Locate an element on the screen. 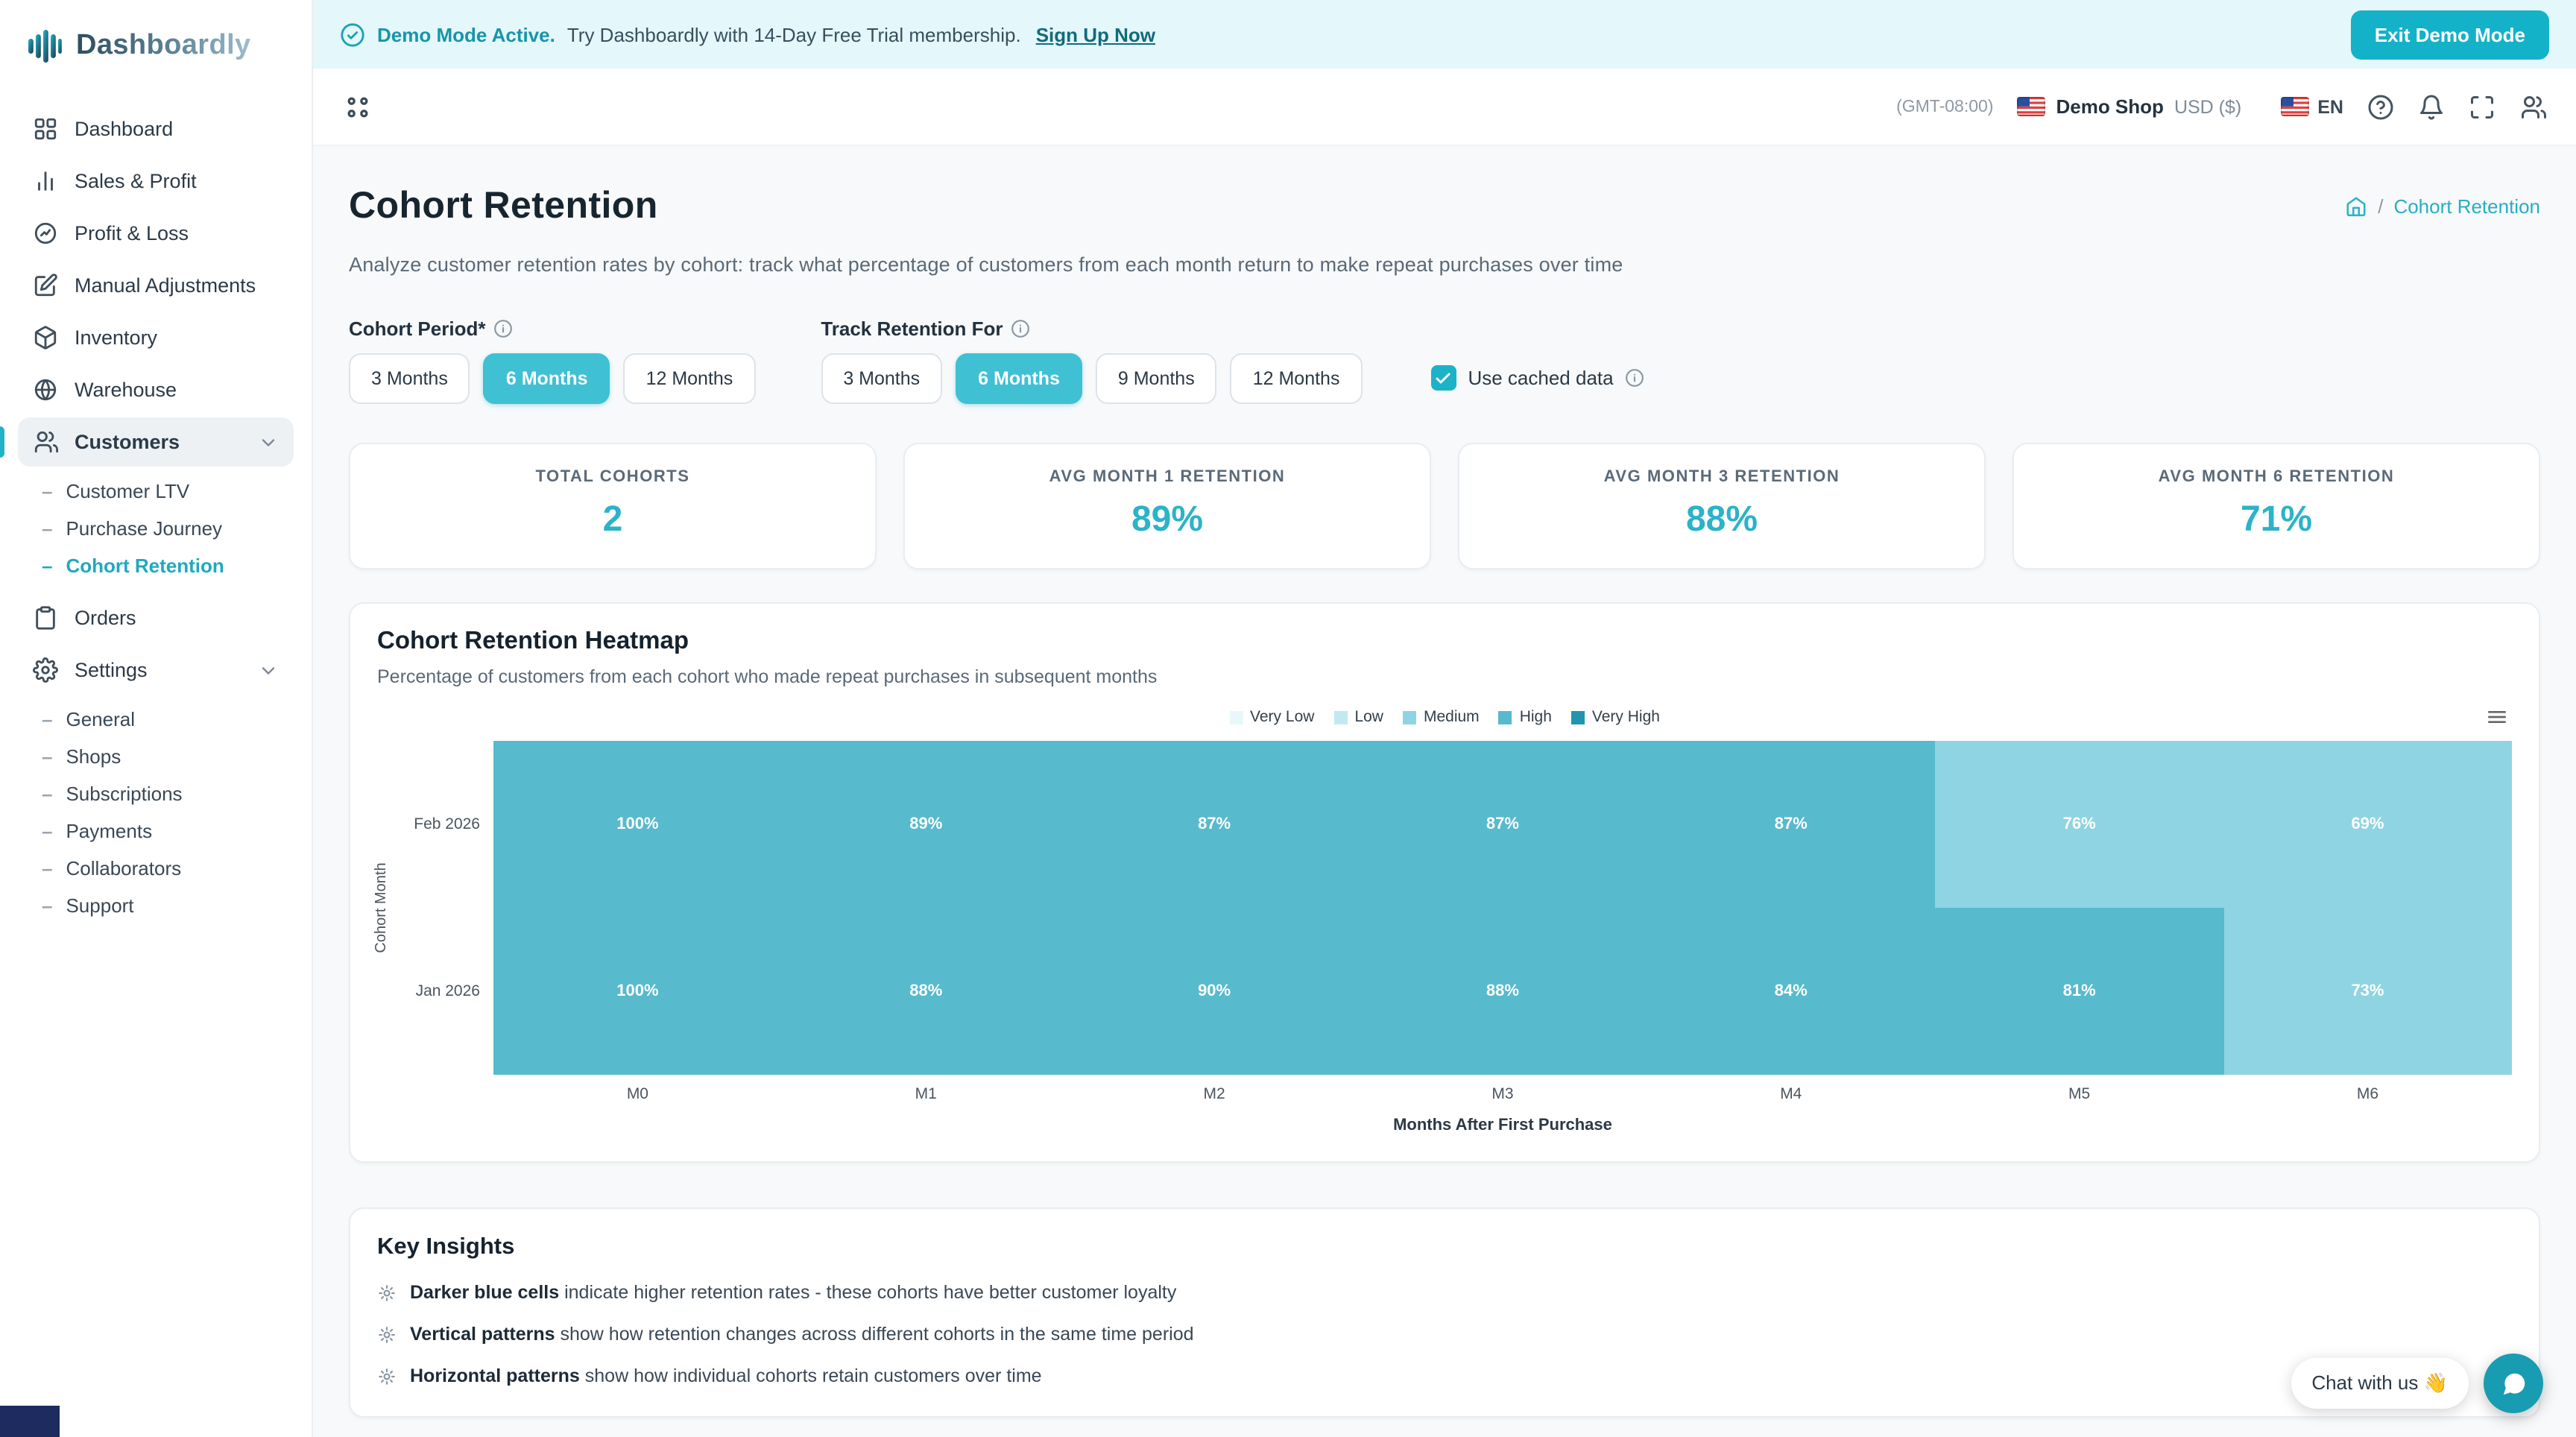  legend-label: Low is located at coordinates (1369, 717).